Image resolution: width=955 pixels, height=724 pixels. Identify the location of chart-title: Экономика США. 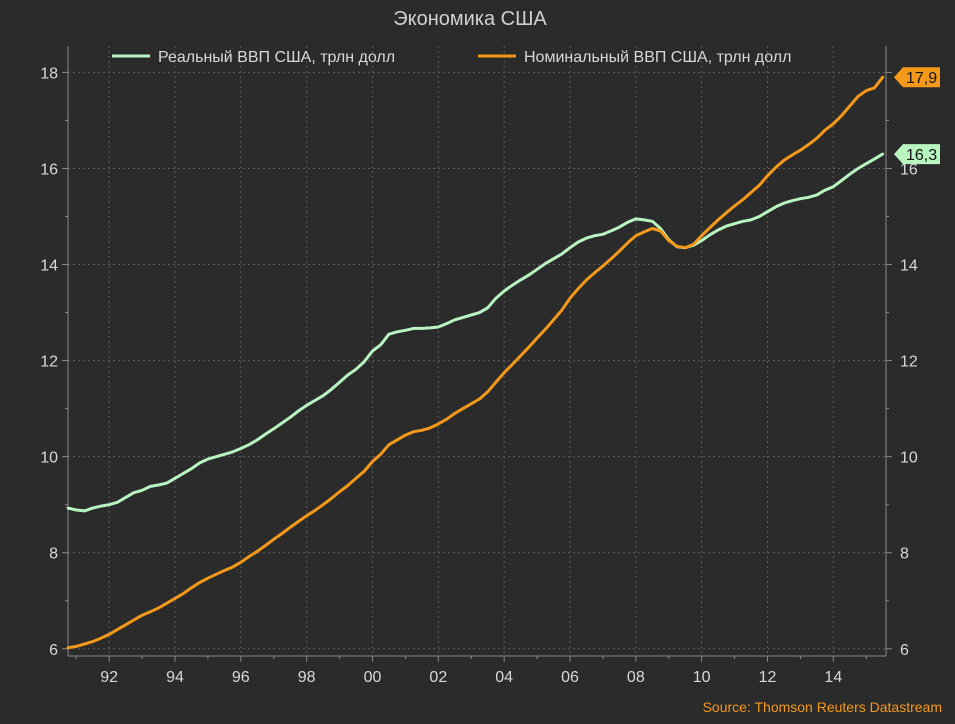
(470, 19).